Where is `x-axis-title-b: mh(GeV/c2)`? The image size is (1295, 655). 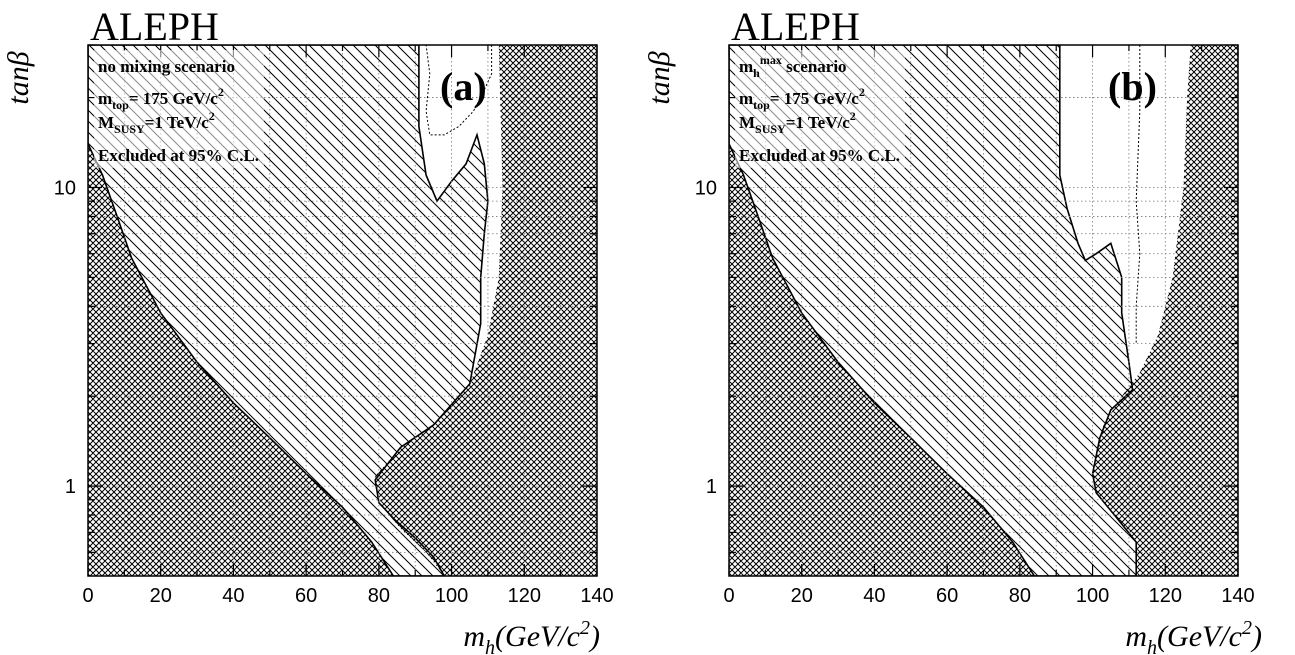
x-axis-title-b: mh(GeV/c2) is located at coordinates (1193, 636).